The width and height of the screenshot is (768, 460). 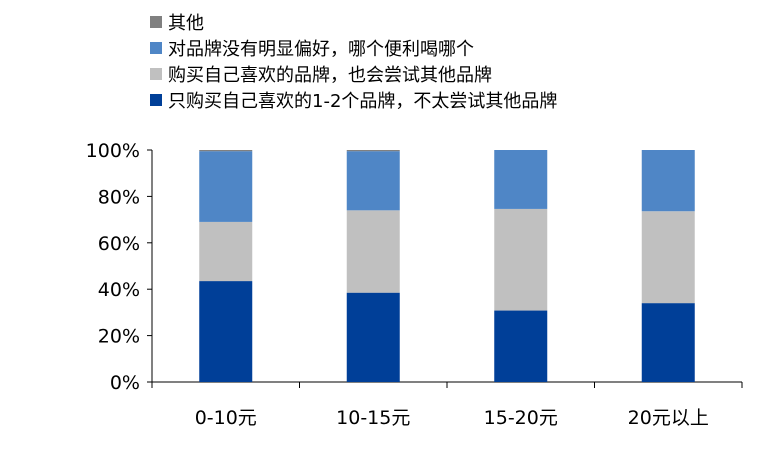 I want to click on y-tick-label-0: 0%, so click(x=125, y=383).